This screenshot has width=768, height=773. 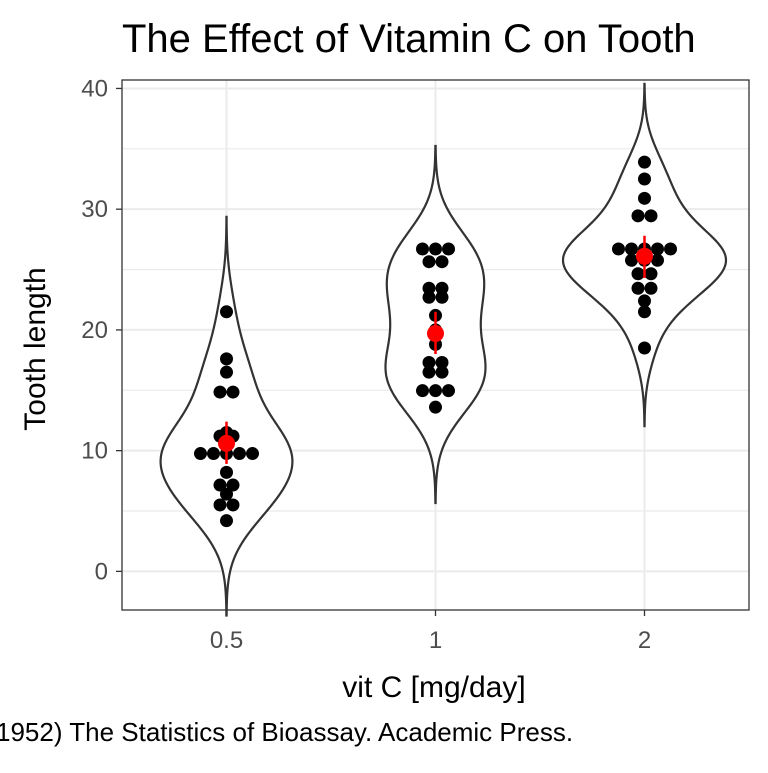 I want to click on y-axis-title: Tooth length, so click(x=35, y=348).